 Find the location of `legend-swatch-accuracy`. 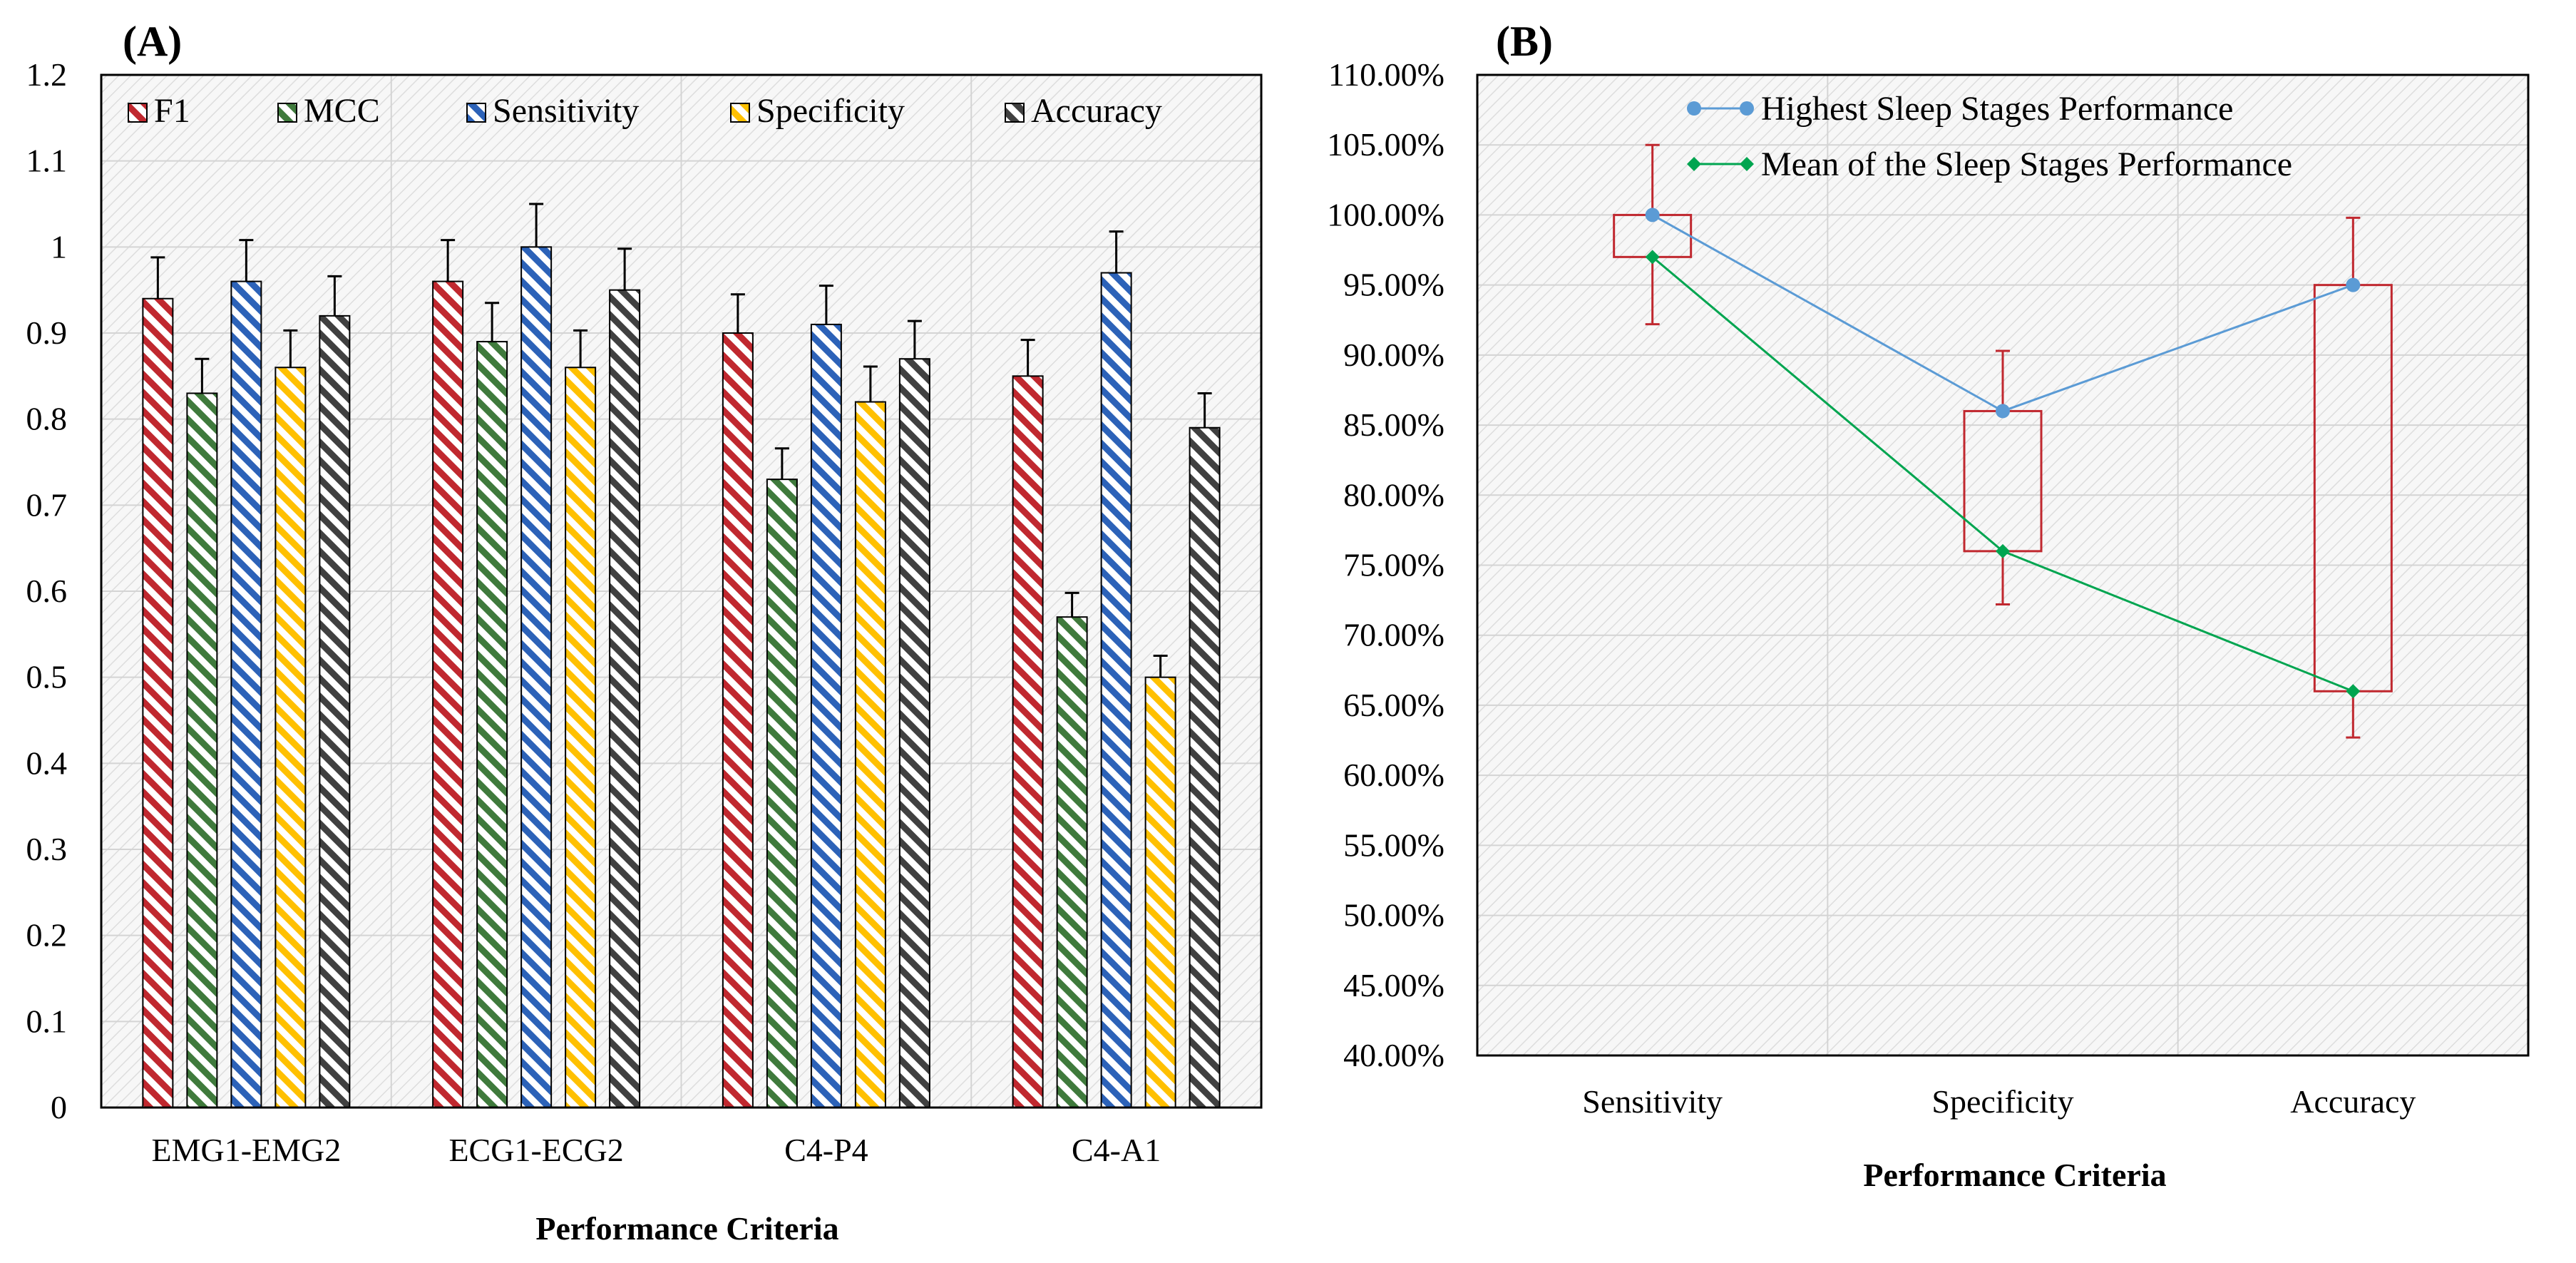

legend-swatch-accuracy is located at coordinates (1015, 113).